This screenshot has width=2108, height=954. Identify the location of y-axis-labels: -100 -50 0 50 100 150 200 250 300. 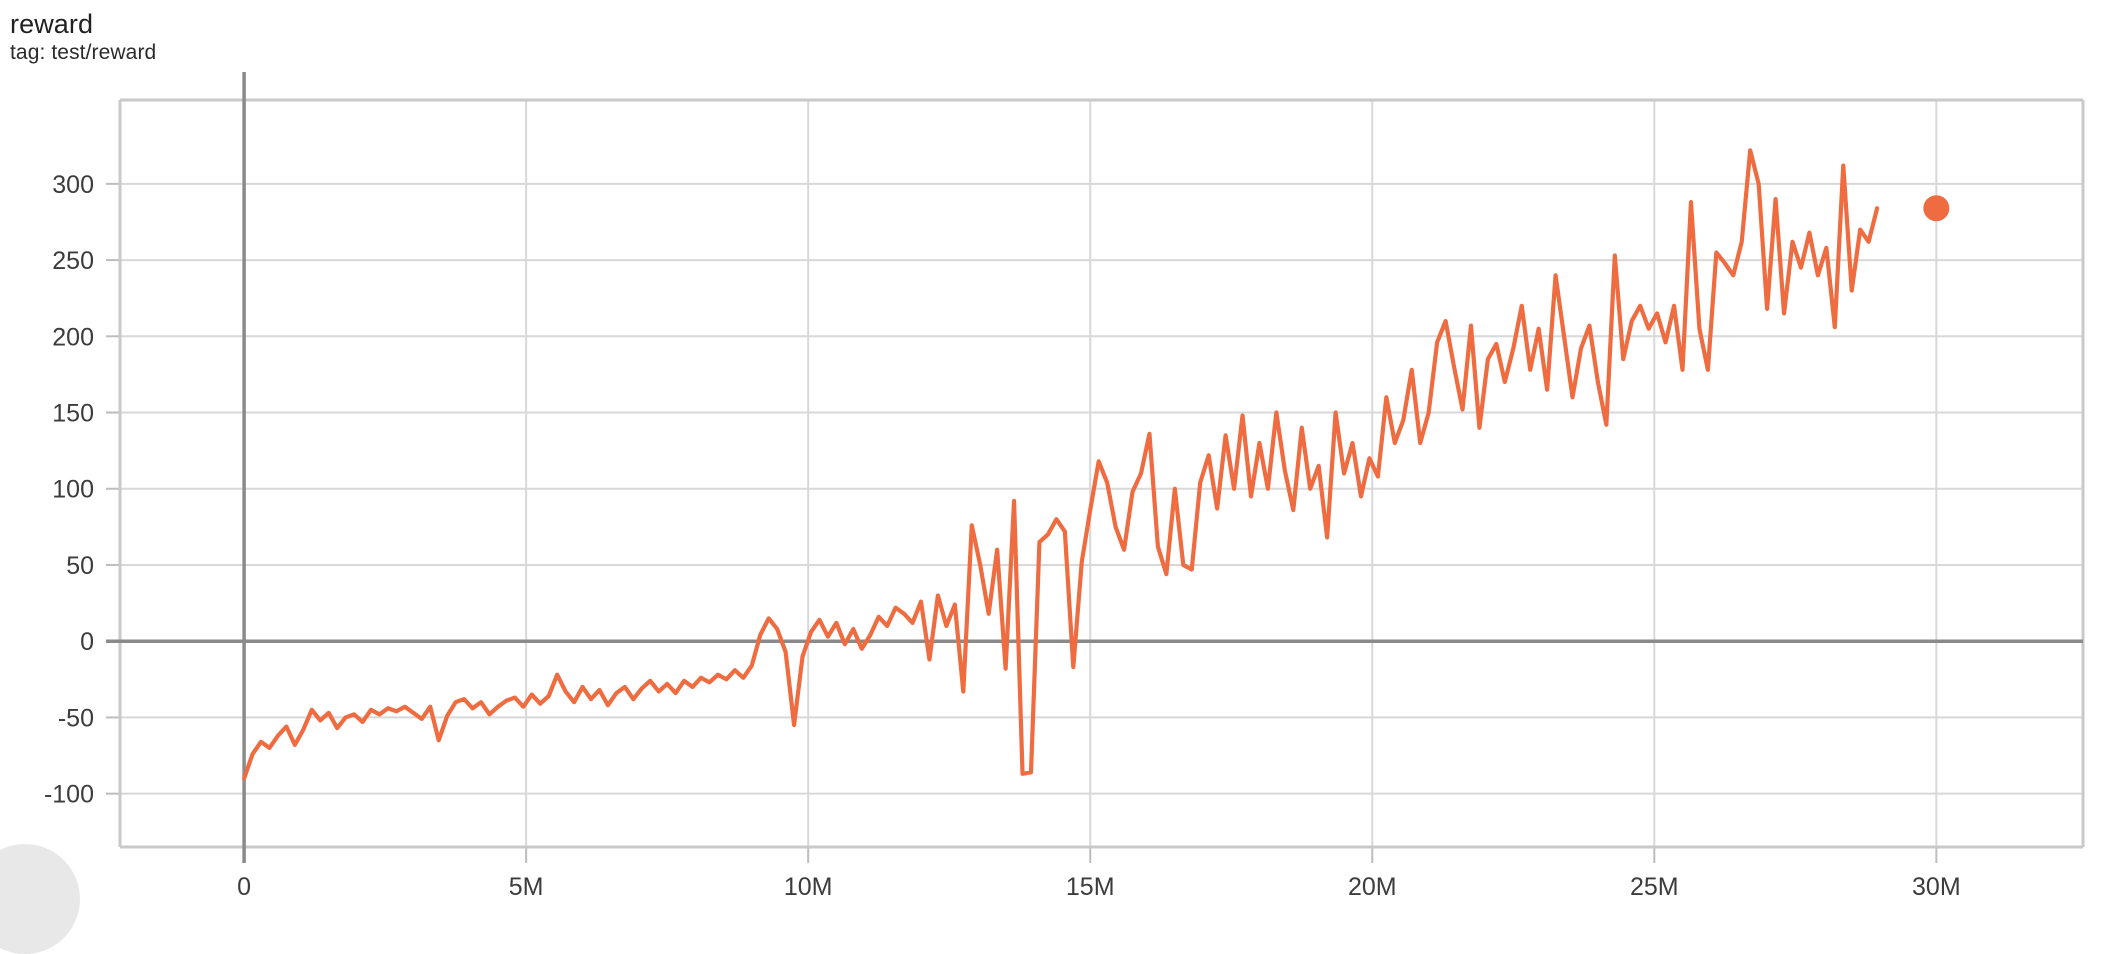
(69, 490).